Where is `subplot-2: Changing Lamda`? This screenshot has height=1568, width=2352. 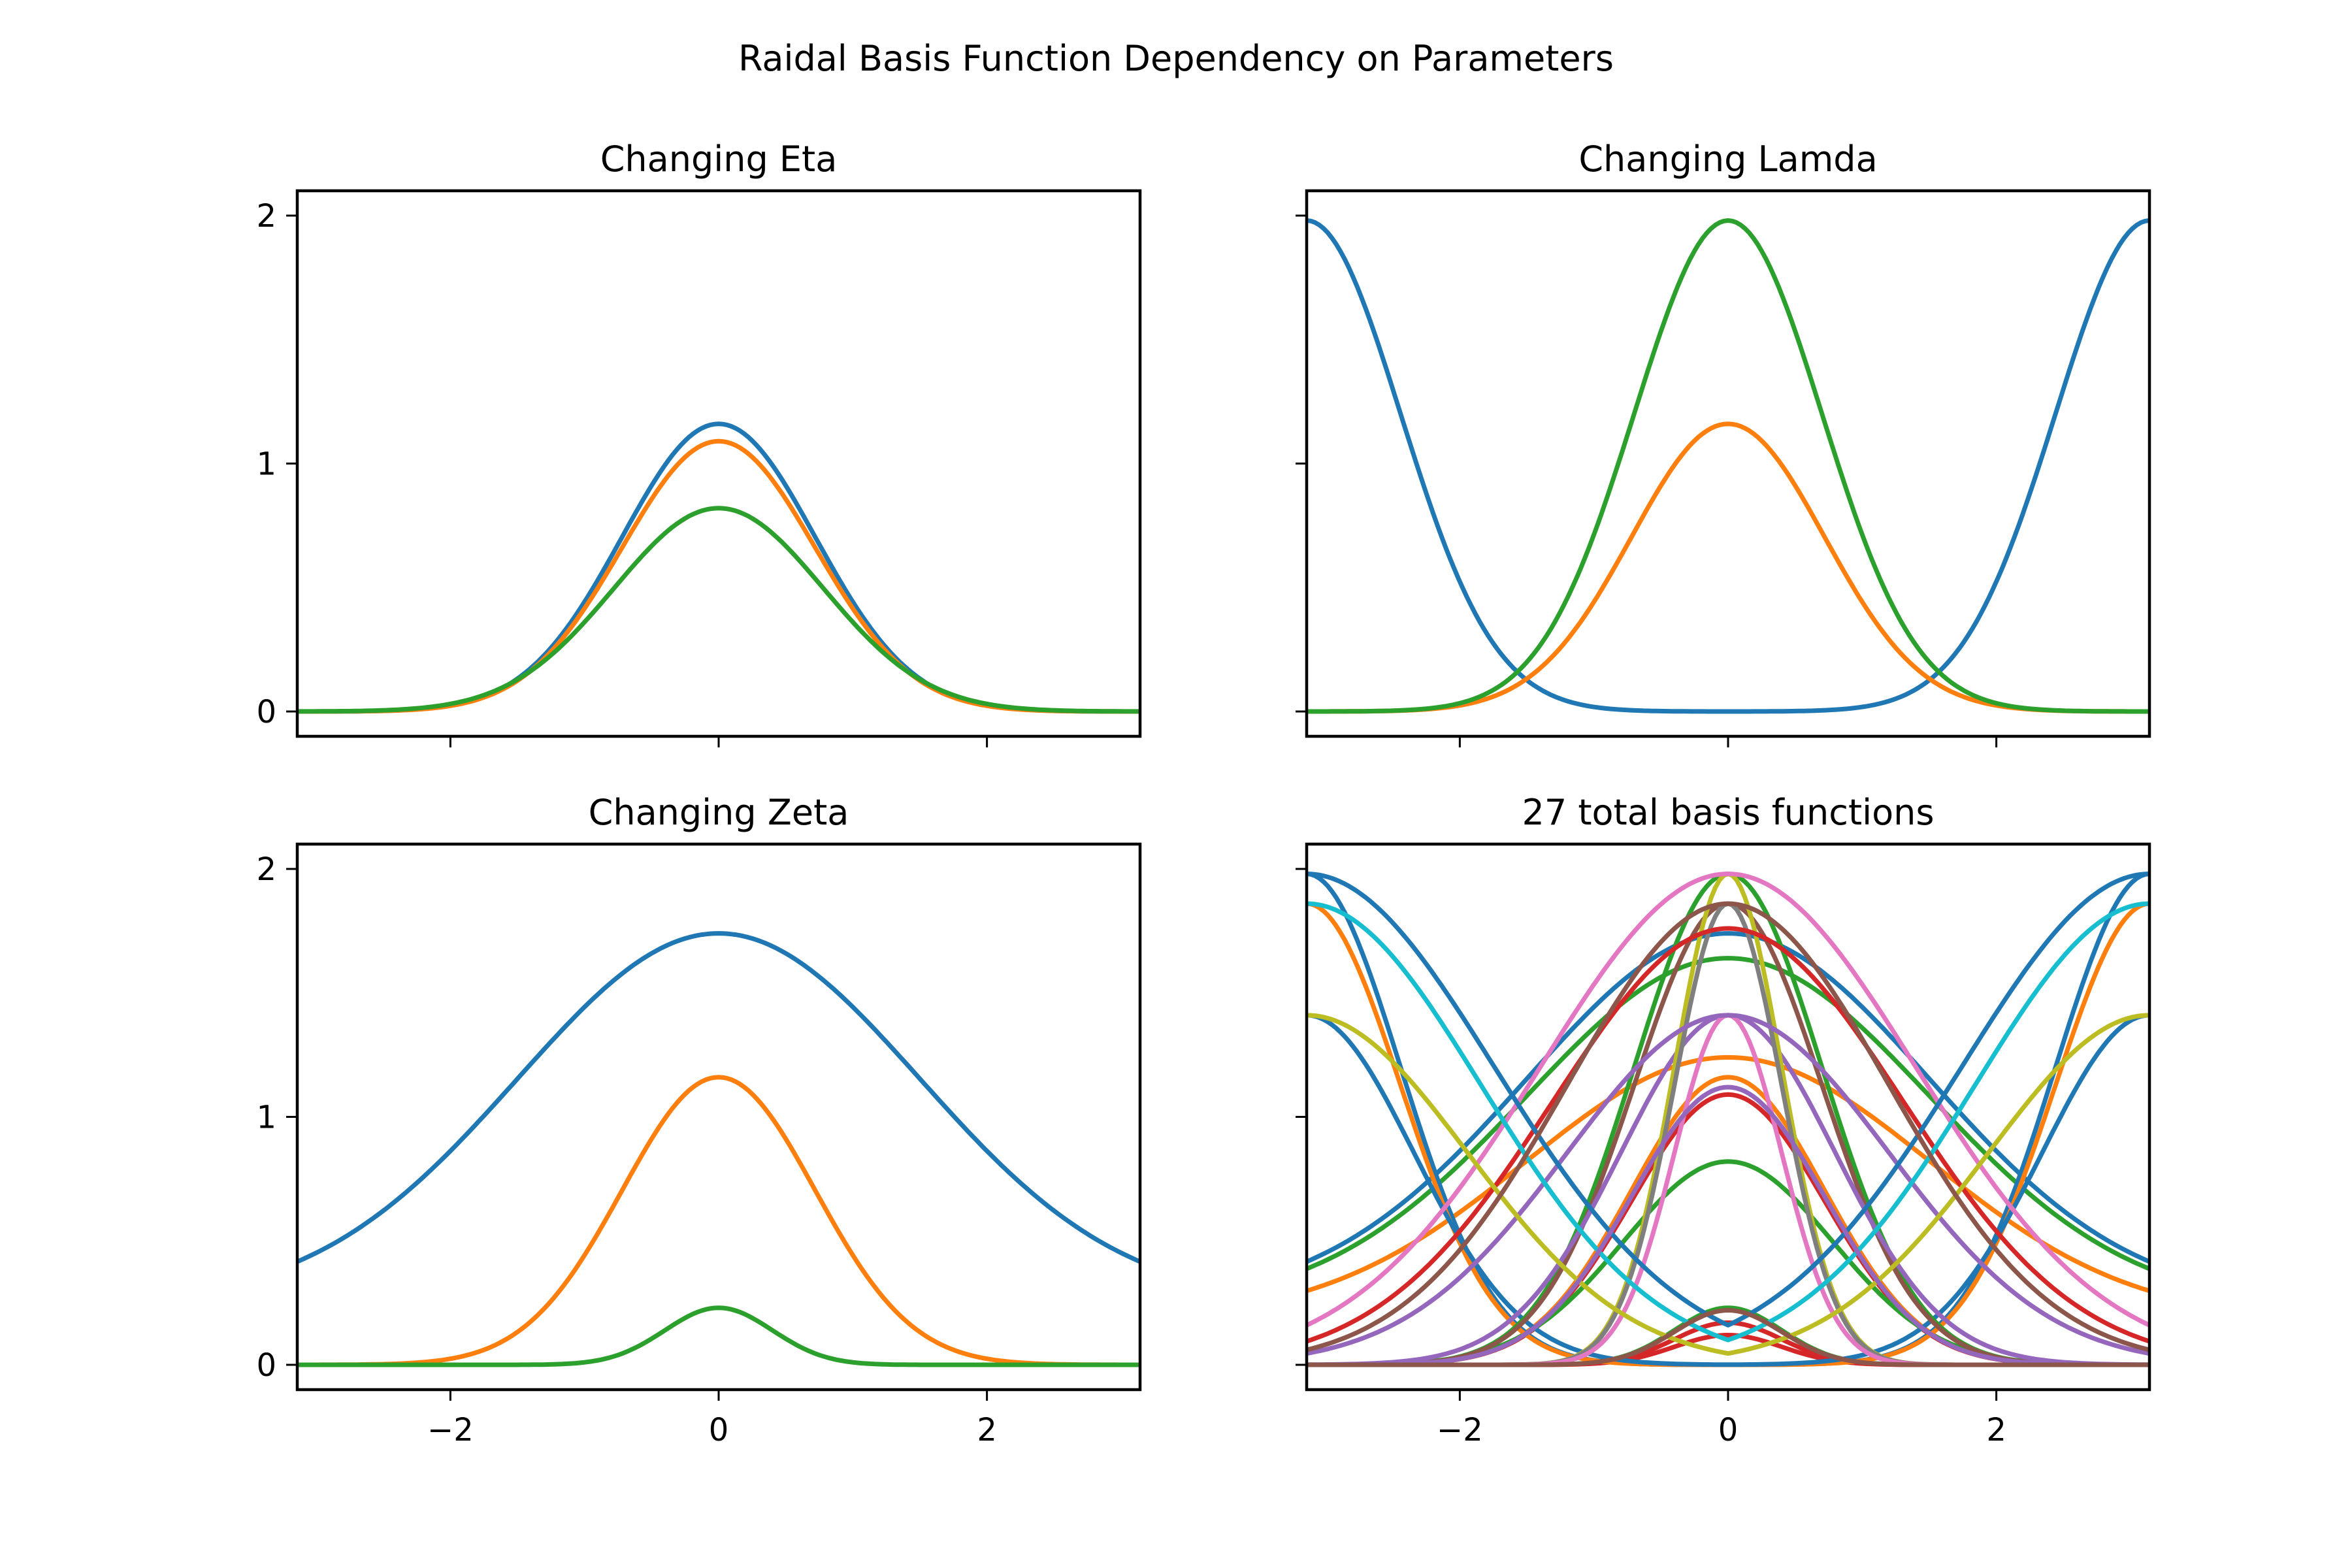
subplot-2: Changing Lamda is located at coordinates (1723, 443).